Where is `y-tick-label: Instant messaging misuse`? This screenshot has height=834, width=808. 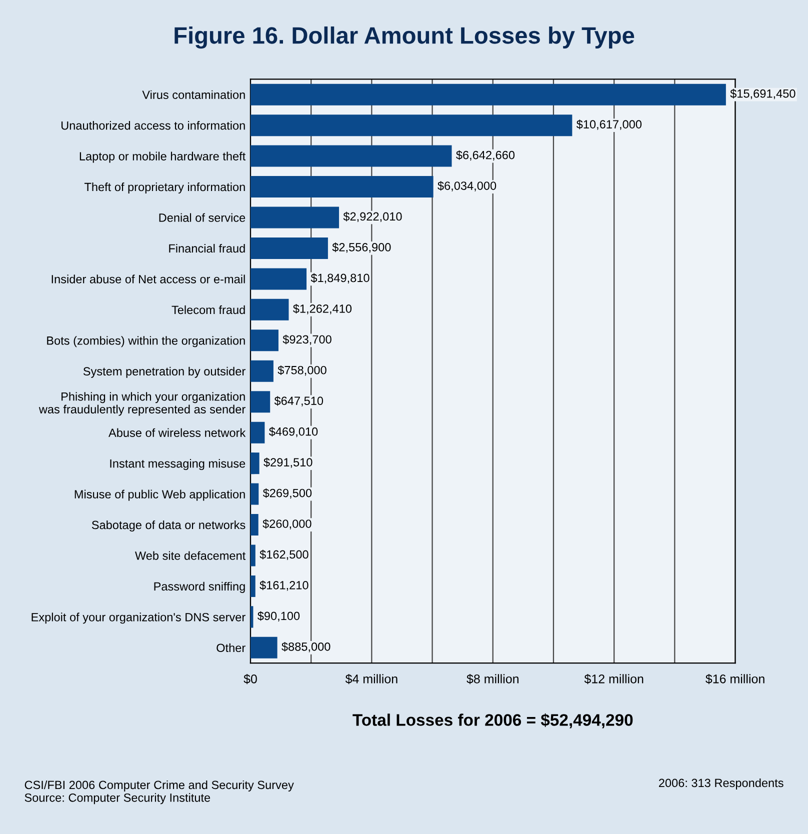 y-tick-label: Instant messaging misuse is located at coordinates (178, 464).